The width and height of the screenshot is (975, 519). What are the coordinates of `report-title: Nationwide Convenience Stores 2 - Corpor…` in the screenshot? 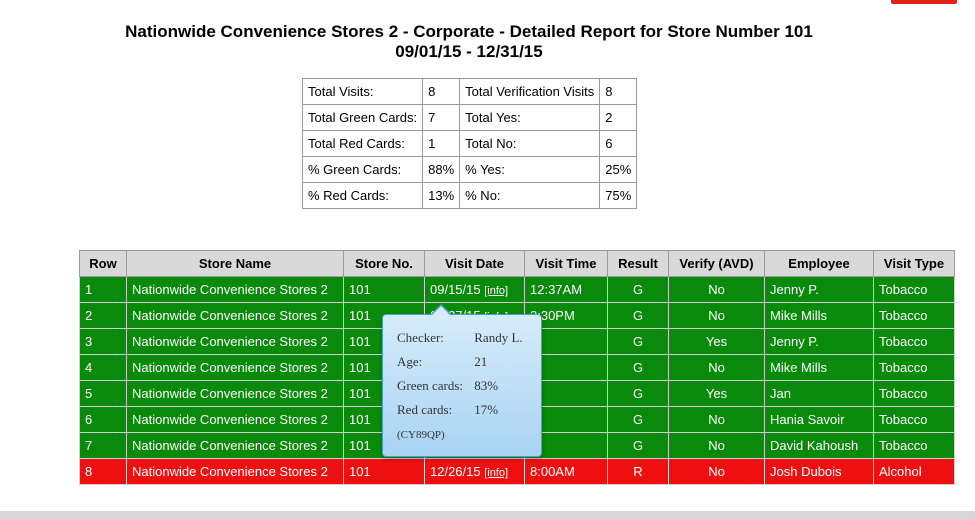 It's located at (469, 31).